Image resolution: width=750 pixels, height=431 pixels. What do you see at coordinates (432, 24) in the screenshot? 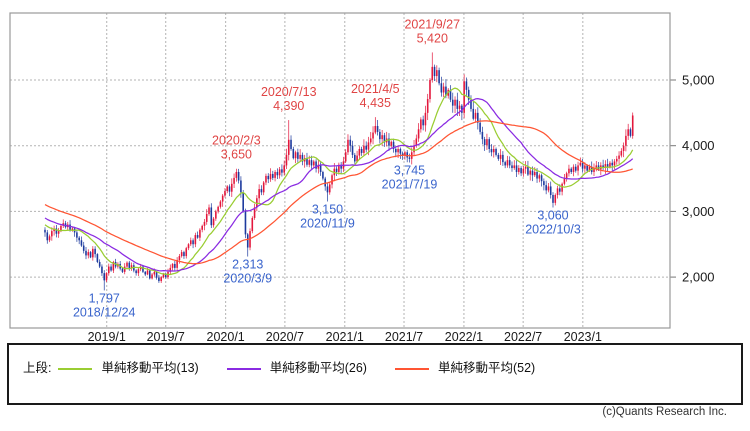
I see `svg-text: 2021/9/27` at bounding box center [432, 24].